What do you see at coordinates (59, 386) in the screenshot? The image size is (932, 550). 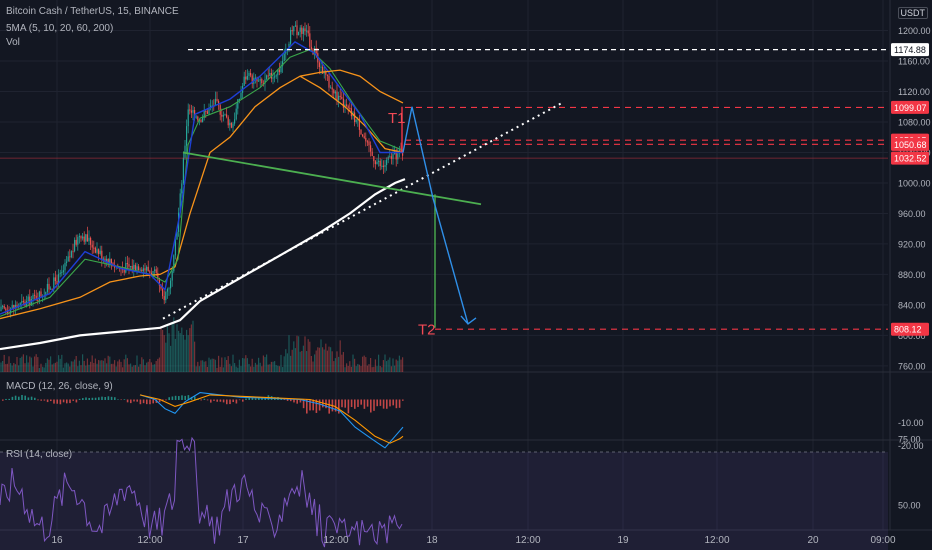 I see `macd-legend: MACD (12, 26, close, 9)` at bounding box center [59, 386].